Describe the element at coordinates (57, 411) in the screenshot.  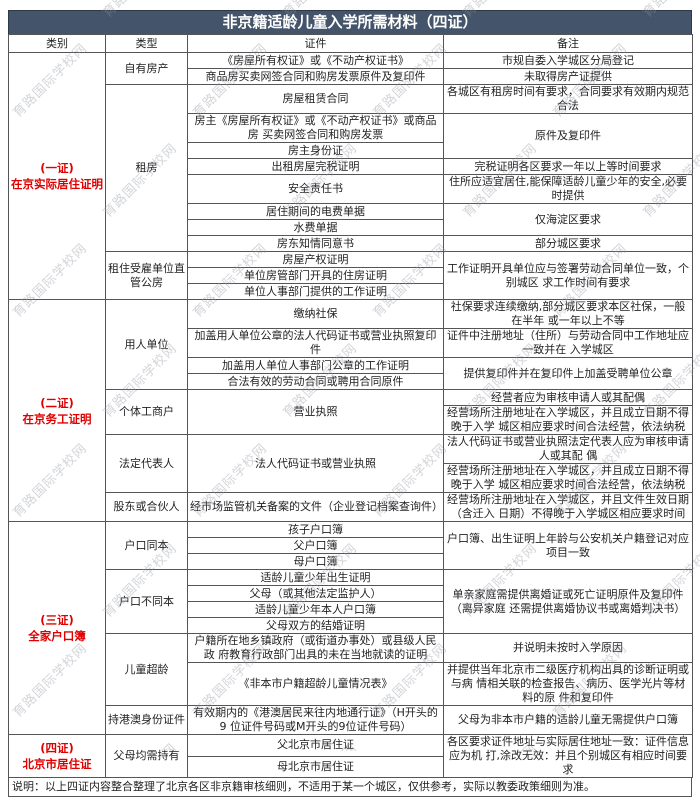
I see `category-cell: (二证) 在京务工证明` at that location.